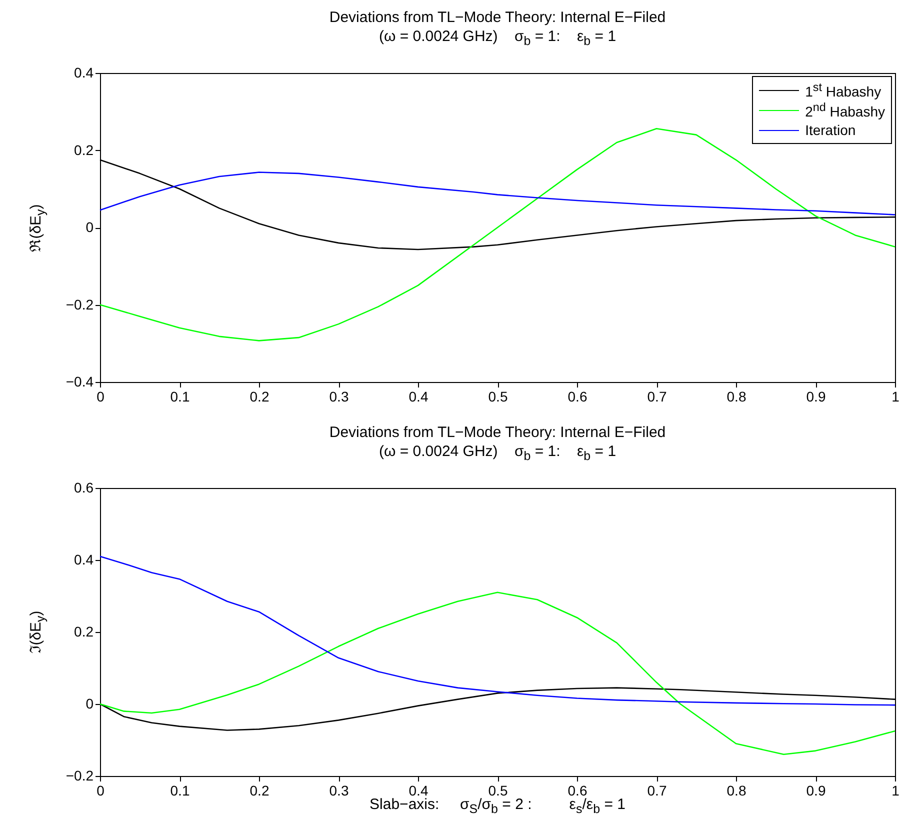  What do you see at coordinates (845, 110) in the screenshot?
I see `legend-label: 2$^{nd}$ Habashy` at bounding box center [845, 110].